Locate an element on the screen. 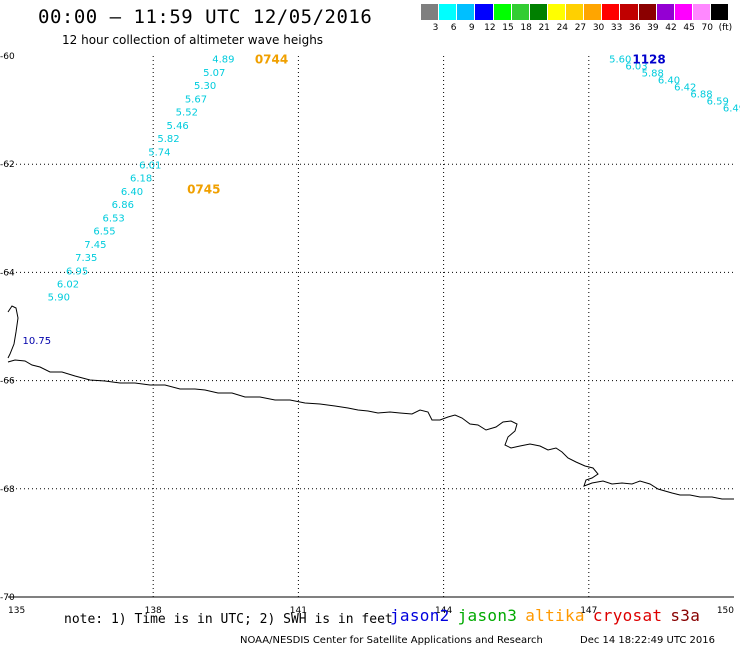  wave-height-value: 6.02 is located at coordinates (68, 285).